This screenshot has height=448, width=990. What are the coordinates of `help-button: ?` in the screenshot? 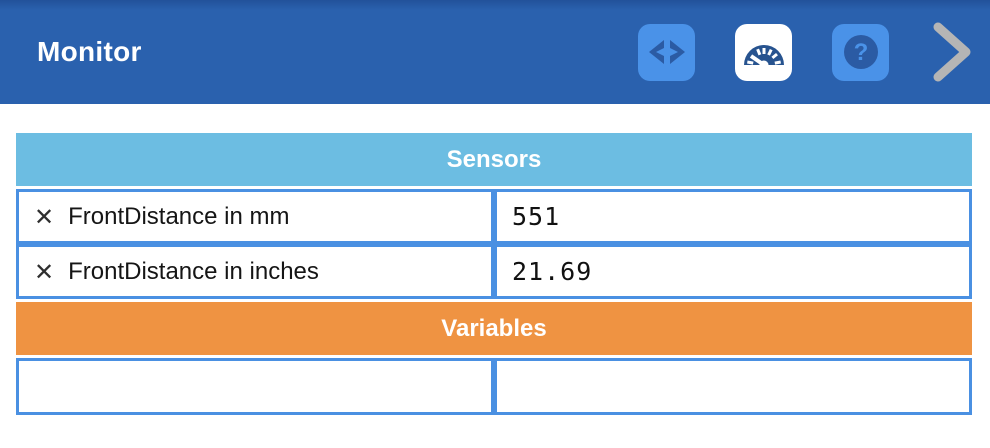 It's located at (860, 52).